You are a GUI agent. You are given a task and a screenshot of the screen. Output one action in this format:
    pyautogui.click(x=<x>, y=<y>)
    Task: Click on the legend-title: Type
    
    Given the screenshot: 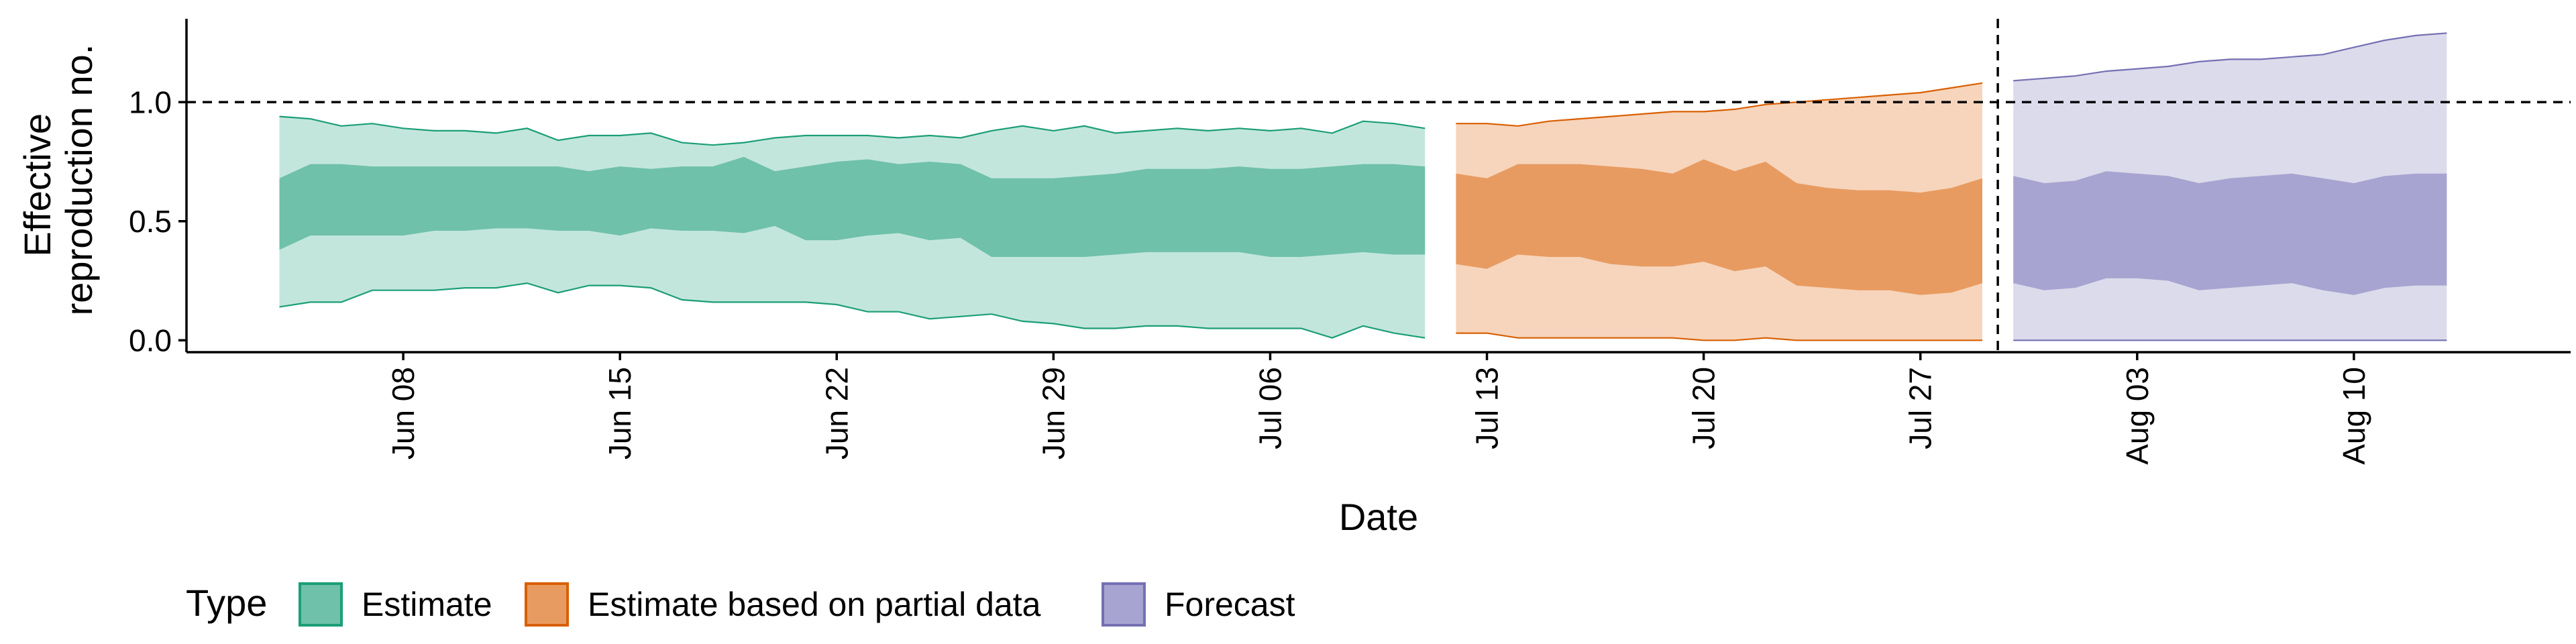 What is the action you would take?
    pyautogui.click(x=226, y=603)
    